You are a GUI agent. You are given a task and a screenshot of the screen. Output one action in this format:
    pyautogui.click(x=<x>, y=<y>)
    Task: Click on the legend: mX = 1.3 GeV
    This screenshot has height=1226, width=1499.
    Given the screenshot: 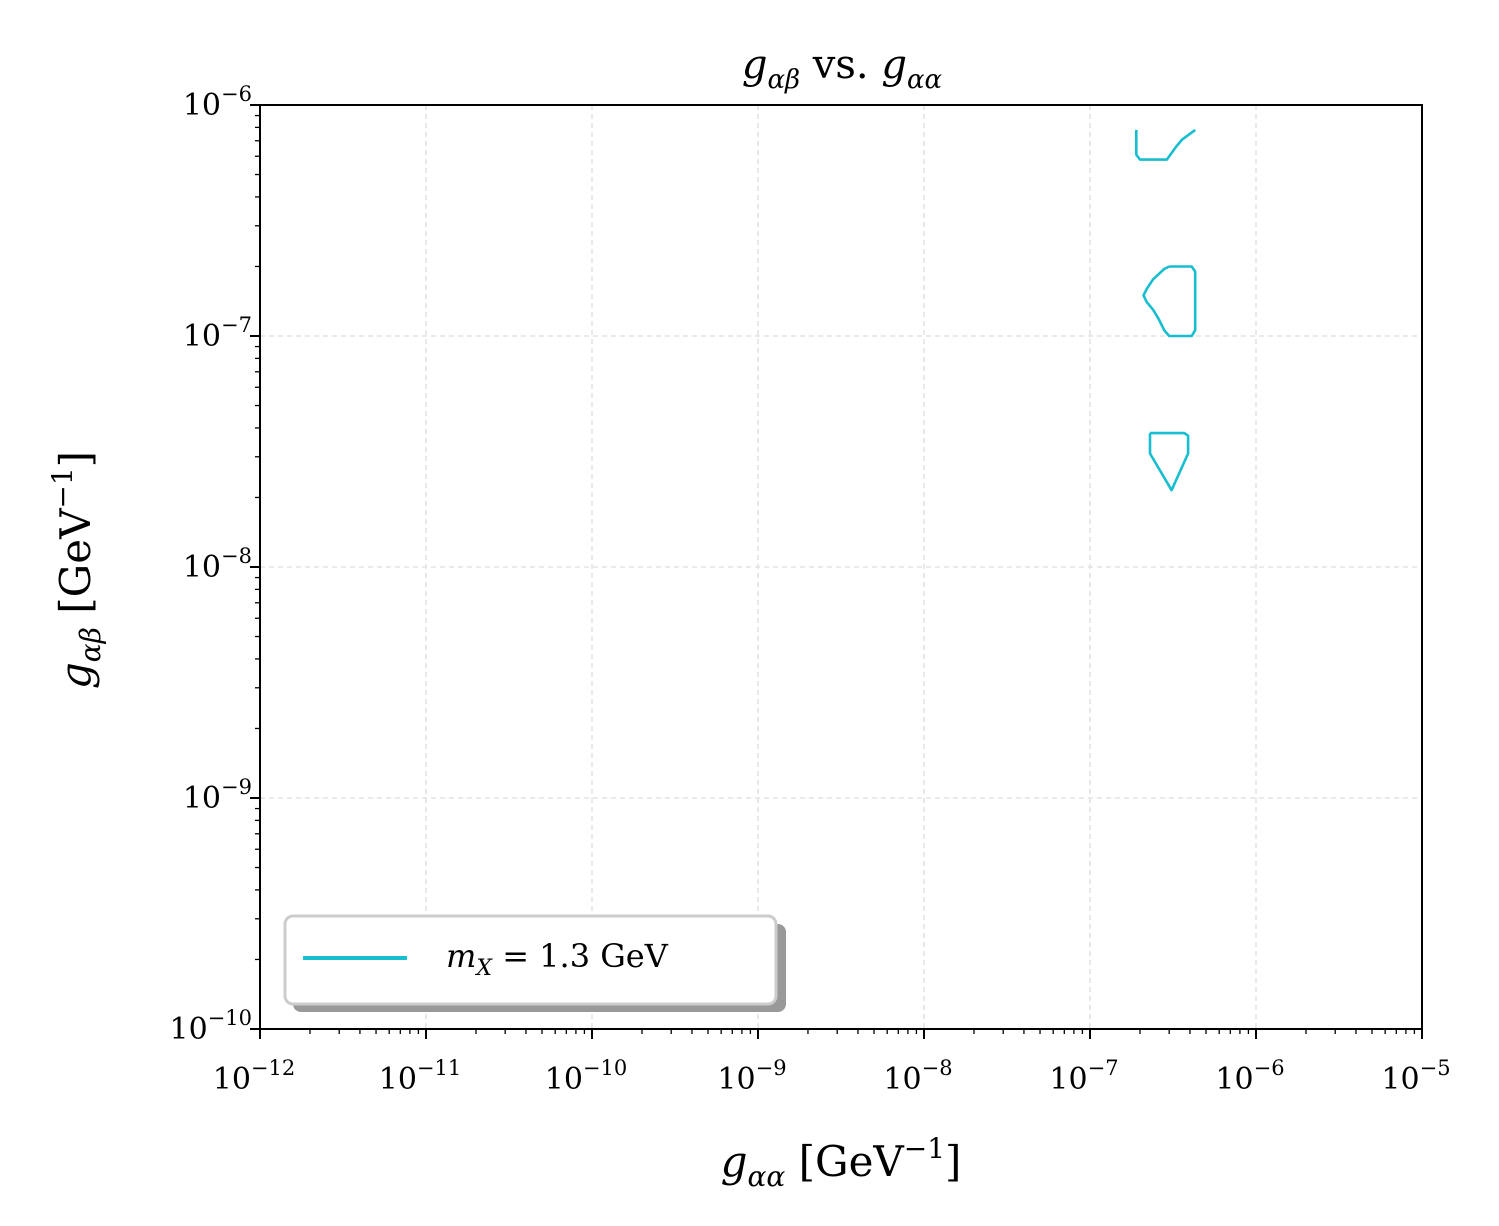 What is the action you would take?
    pyautogui.click(x=534, y=963)
    